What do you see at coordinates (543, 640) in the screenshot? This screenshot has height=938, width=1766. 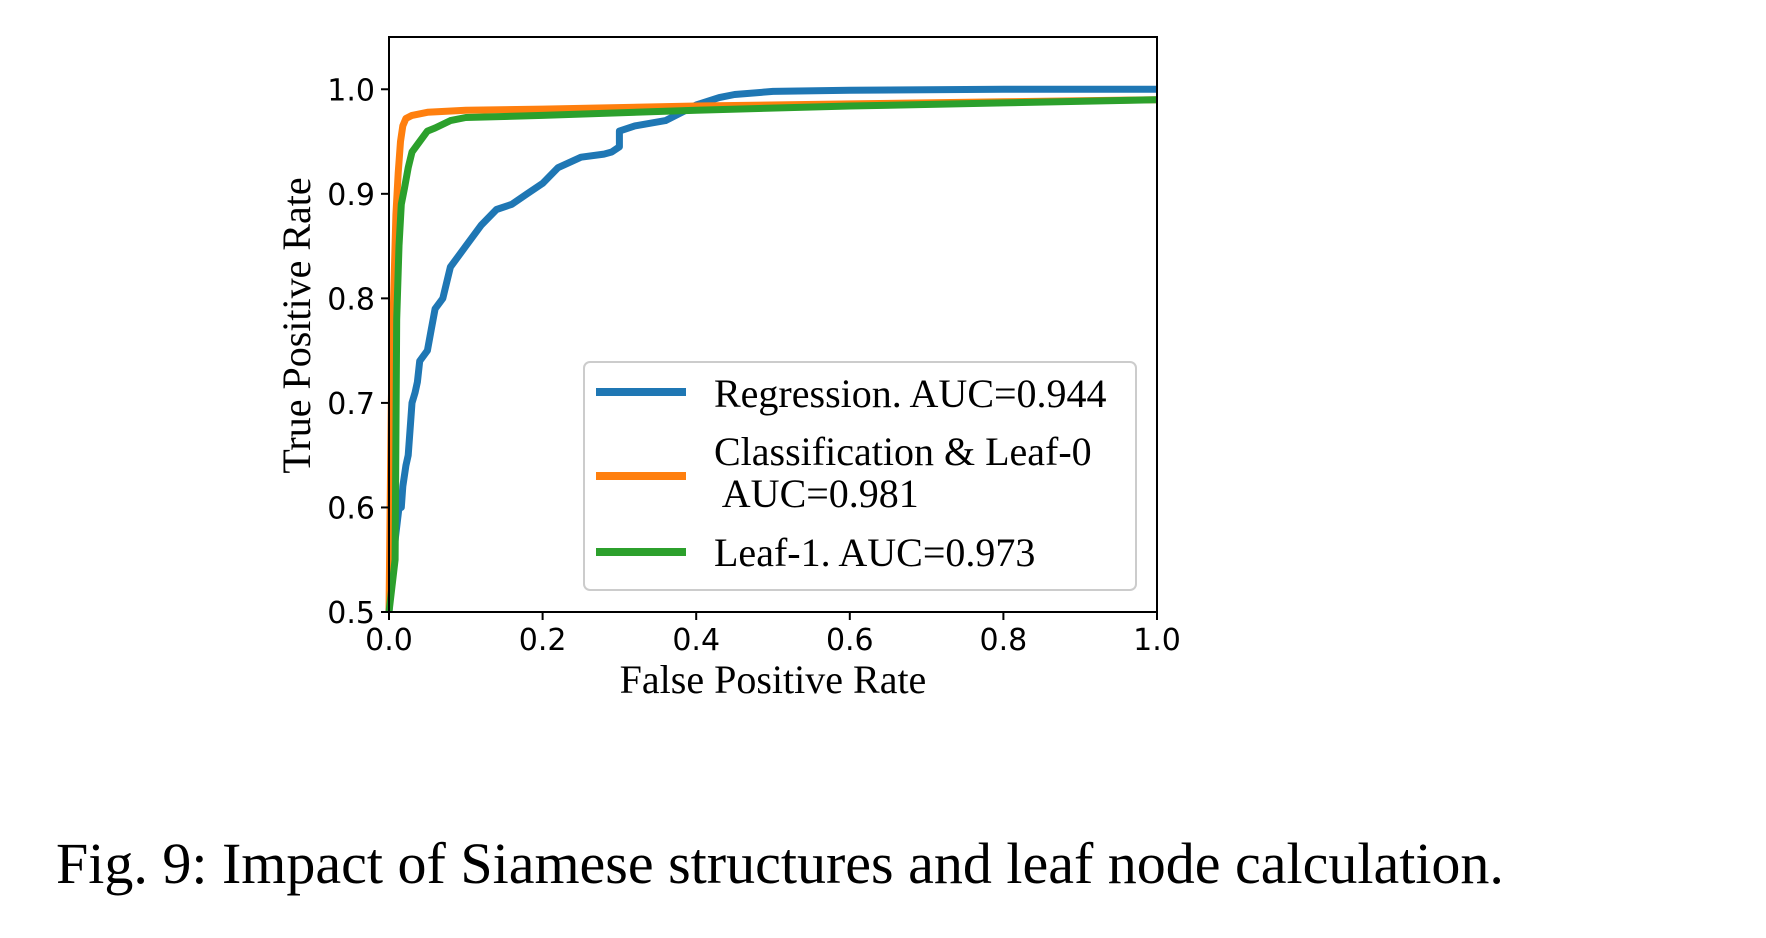 I see `x-tick-label: 0.2` at bounding box center [543, 640].